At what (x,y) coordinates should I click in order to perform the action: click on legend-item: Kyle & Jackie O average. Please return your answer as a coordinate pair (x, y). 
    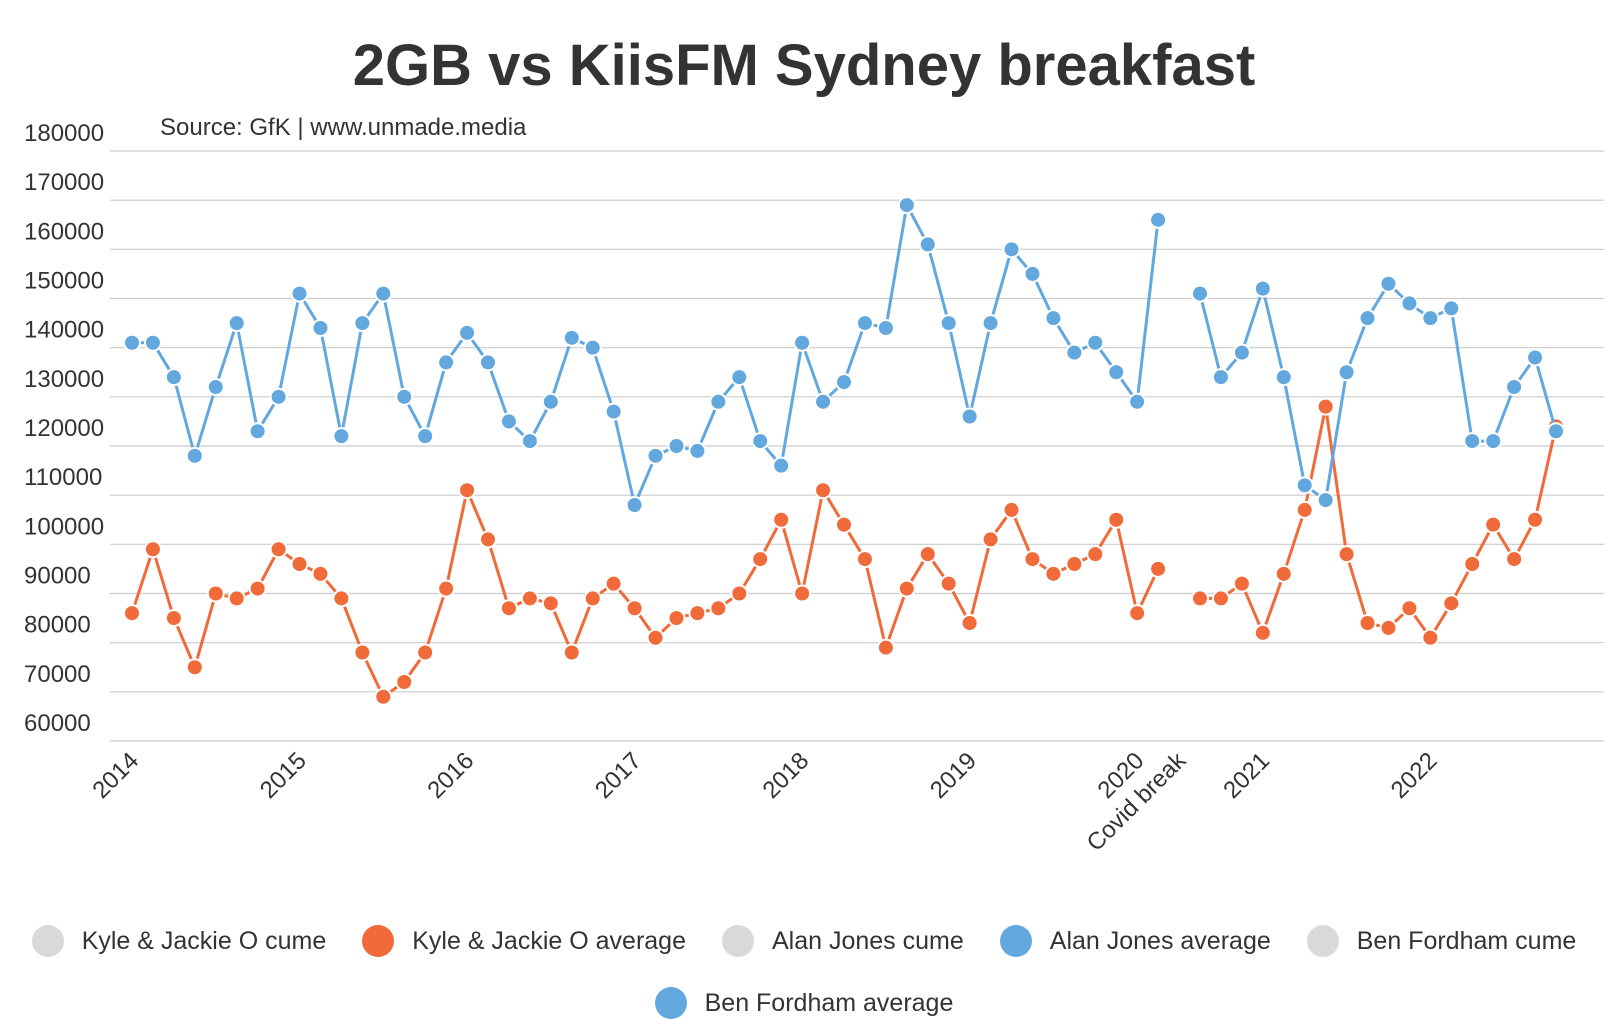
    Looking at the image, I should click on (524, 941).